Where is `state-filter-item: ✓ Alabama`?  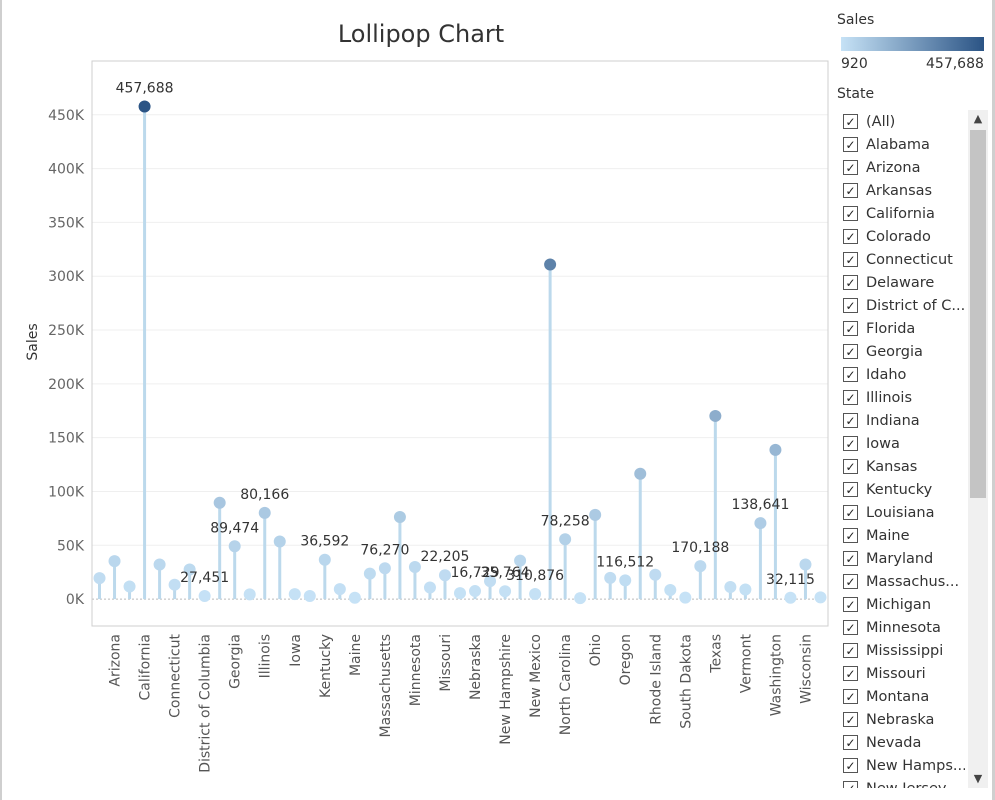
state-filter-item: ✓ Alabama is located at coordinates (904, 144).